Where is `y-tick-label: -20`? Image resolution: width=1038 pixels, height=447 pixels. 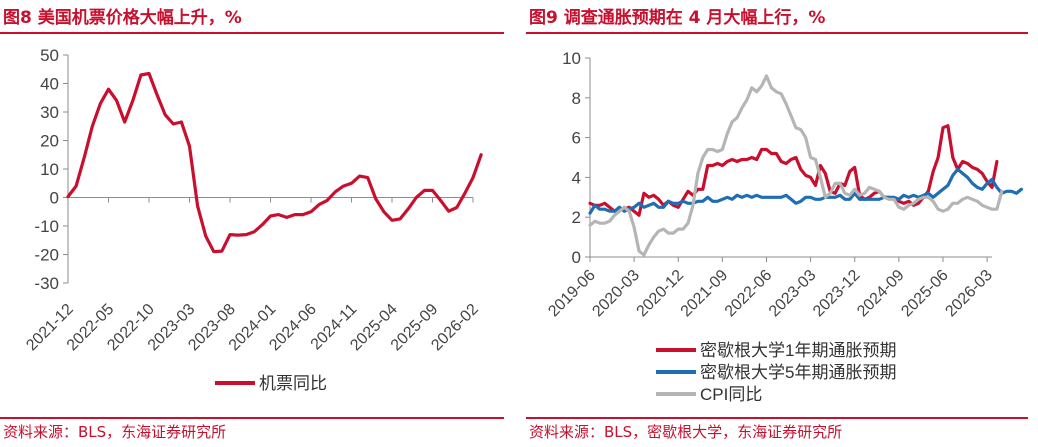 y-tick-label: -20 is located at coordinates (46, 255).